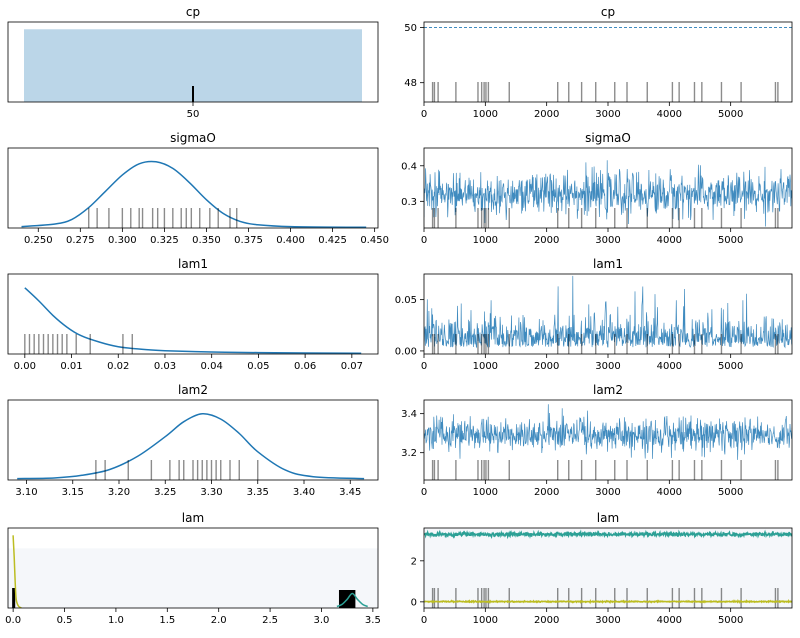 This screenshot has height=638, width=800. What do you see at coordinates (608, 518) in the screenshot?
I see `chart-9-title: lam` at bounding box center [608, 518].